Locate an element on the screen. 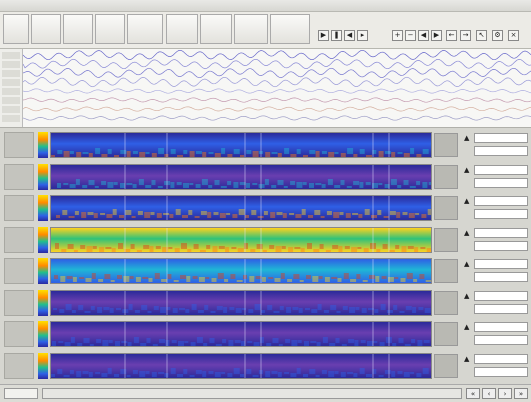 The width and height of the screenshot is (531, 402). settings-icon: ⚙ is located at coordinates (497, 35).